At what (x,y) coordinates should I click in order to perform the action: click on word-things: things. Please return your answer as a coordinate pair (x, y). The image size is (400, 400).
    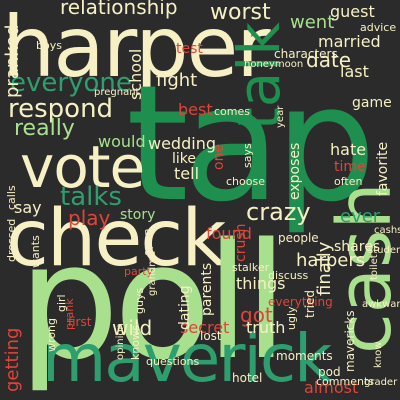
    Looking at the image, I should click on (261, 283).